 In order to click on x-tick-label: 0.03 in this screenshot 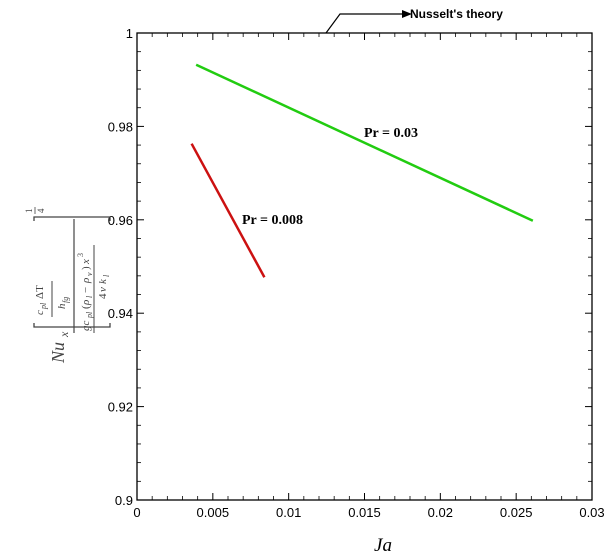, I will do `click(591, 512)`.